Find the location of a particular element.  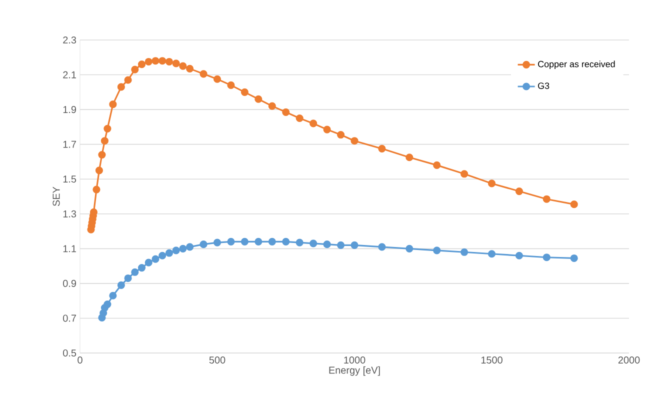

legend-label: G3 is located at coordinates (544, 85).